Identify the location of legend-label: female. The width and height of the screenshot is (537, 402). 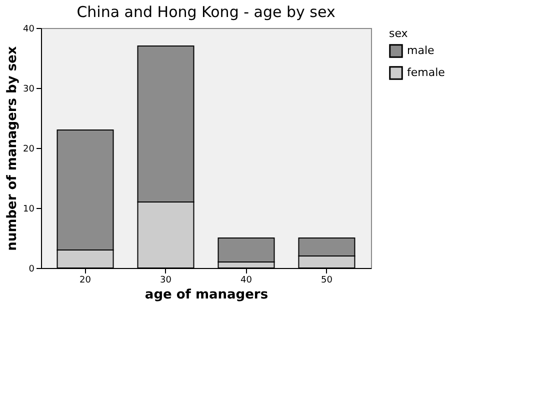
(426, 72).